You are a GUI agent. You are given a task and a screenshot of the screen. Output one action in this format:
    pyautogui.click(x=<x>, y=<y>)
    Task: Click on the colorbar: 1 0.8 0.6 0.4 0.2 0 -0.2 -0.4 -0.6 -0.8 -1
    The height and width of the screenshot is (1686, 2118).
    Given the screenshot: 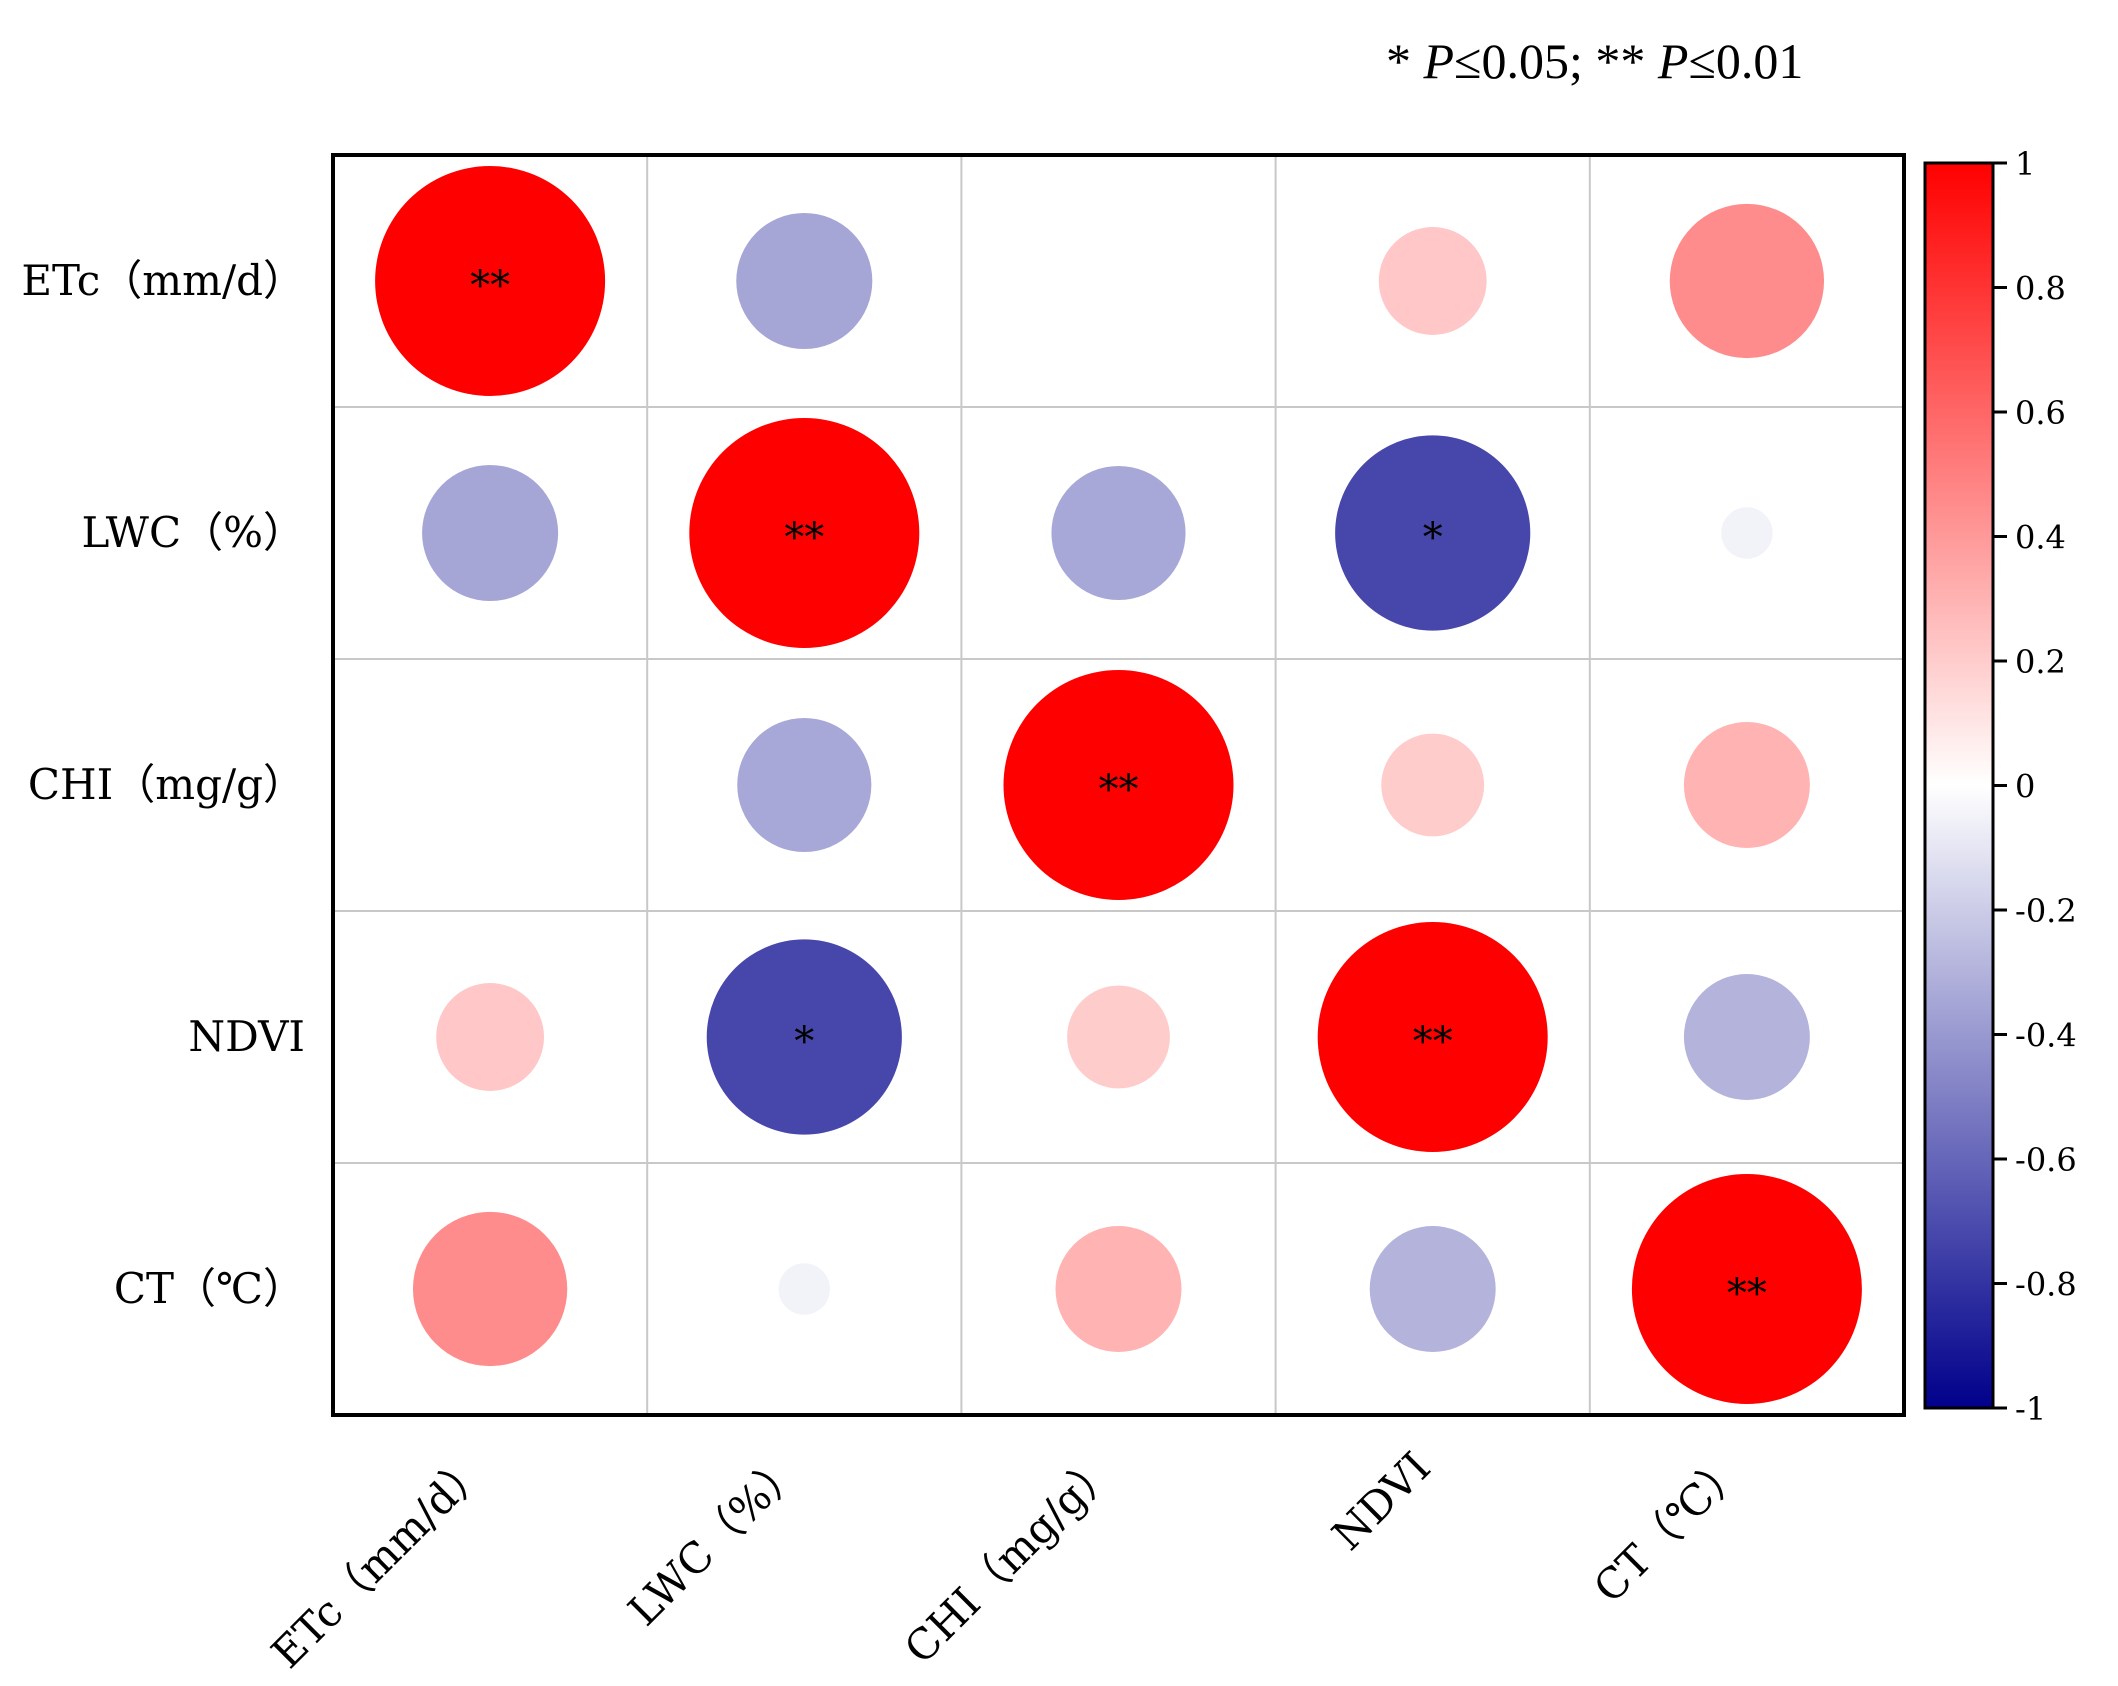 What is the action you would take?
    pyautogui.click(x=2000, y=786)
    